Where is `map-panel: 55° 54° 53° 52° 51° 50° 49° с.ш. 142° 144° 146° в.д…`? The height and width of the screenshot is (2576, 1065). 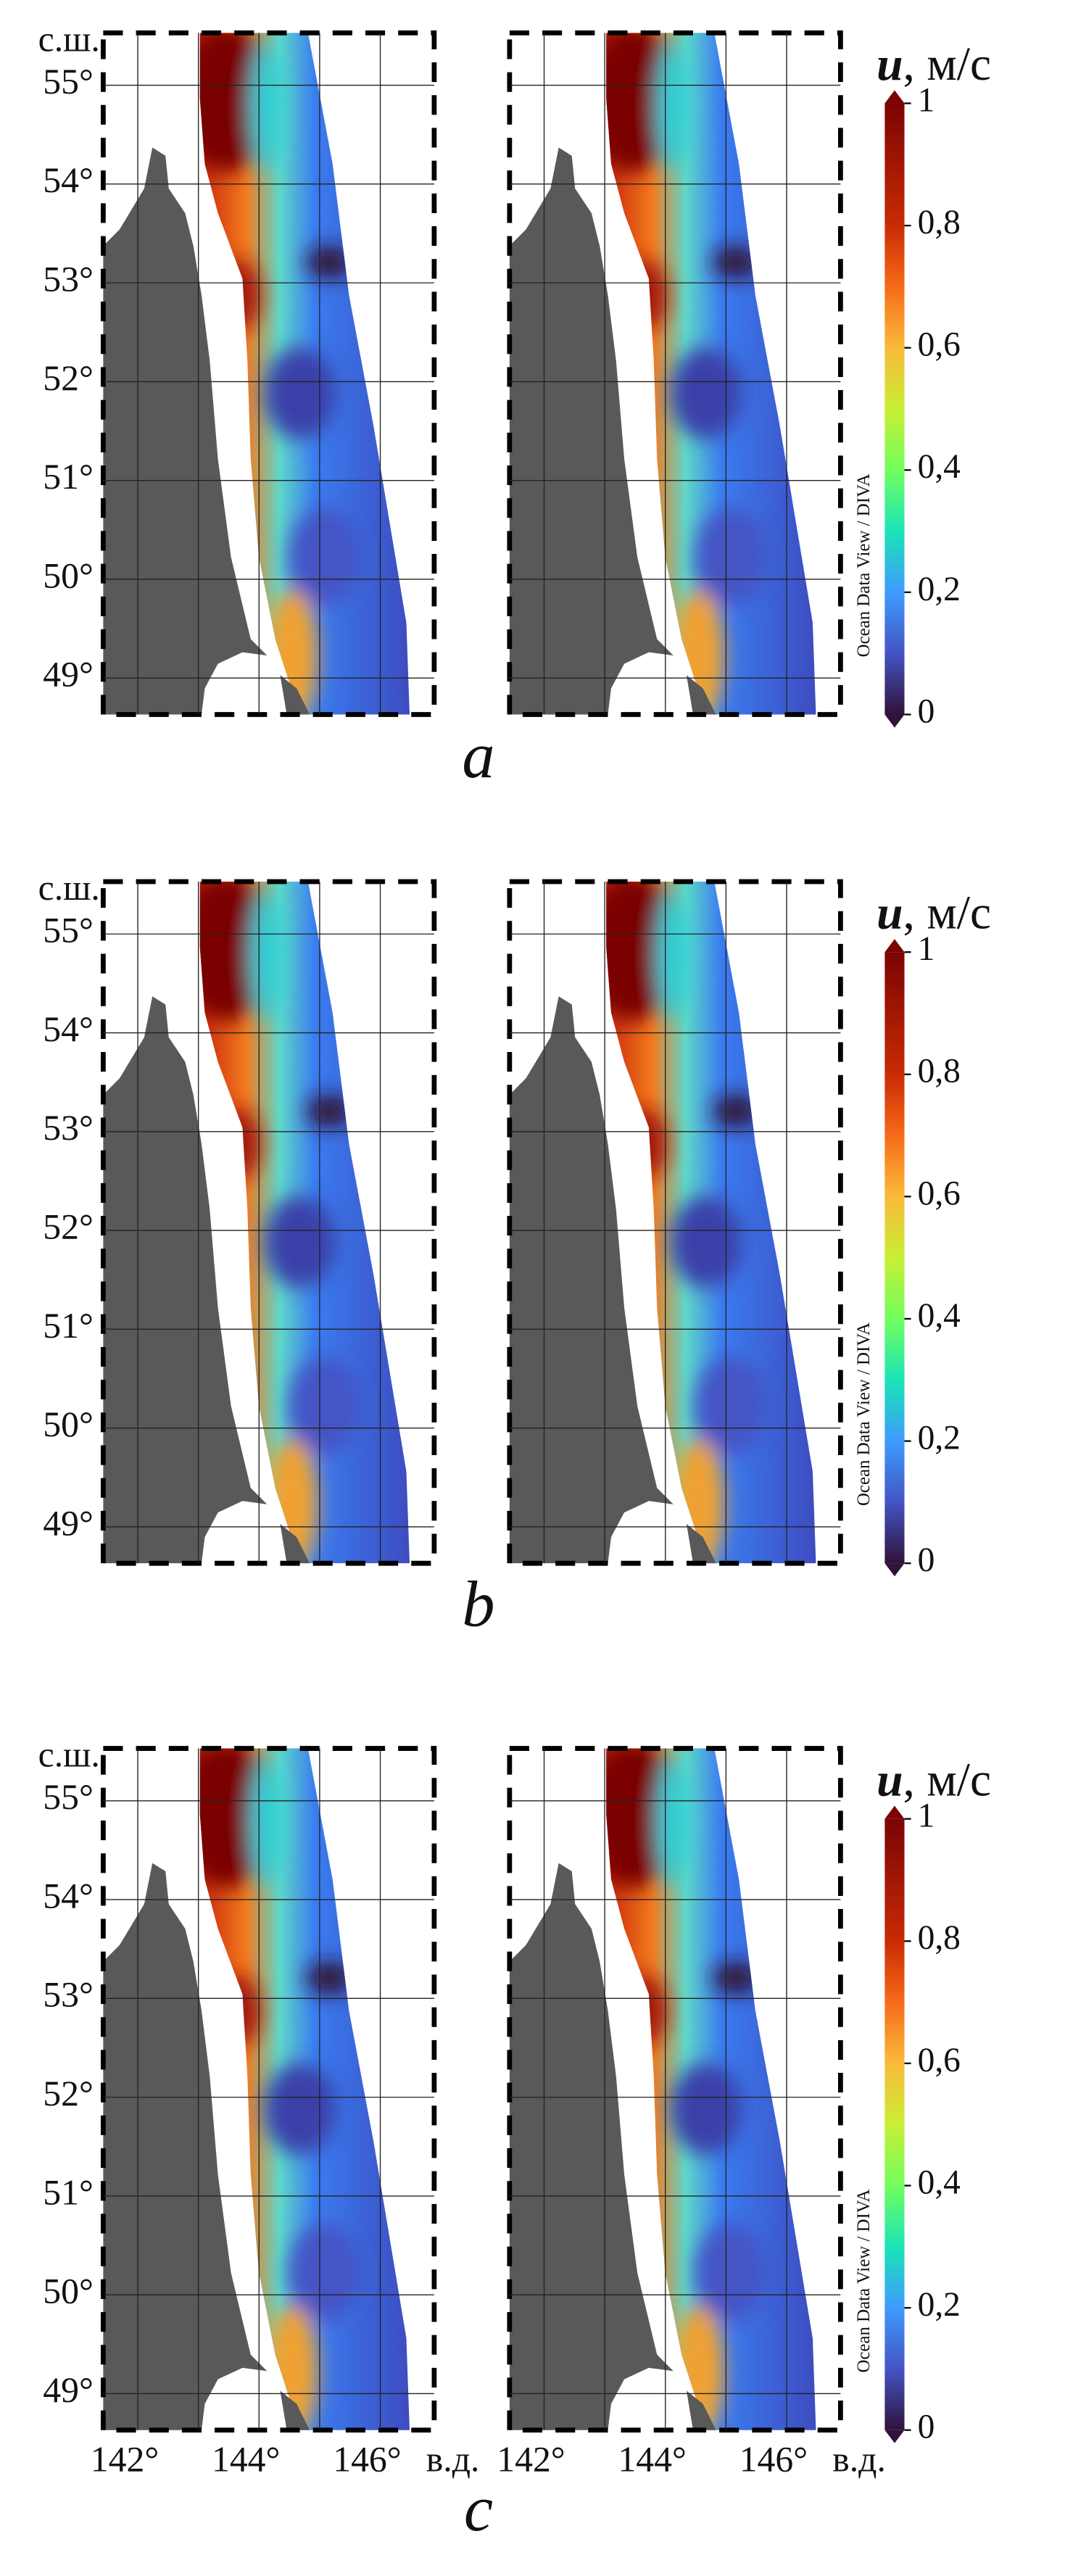 map-panel: 55° 54° 53° 52° 51° 50° 49° с.ш. 142° 144° 146° в.д… is located at coordinates (259, 2107).